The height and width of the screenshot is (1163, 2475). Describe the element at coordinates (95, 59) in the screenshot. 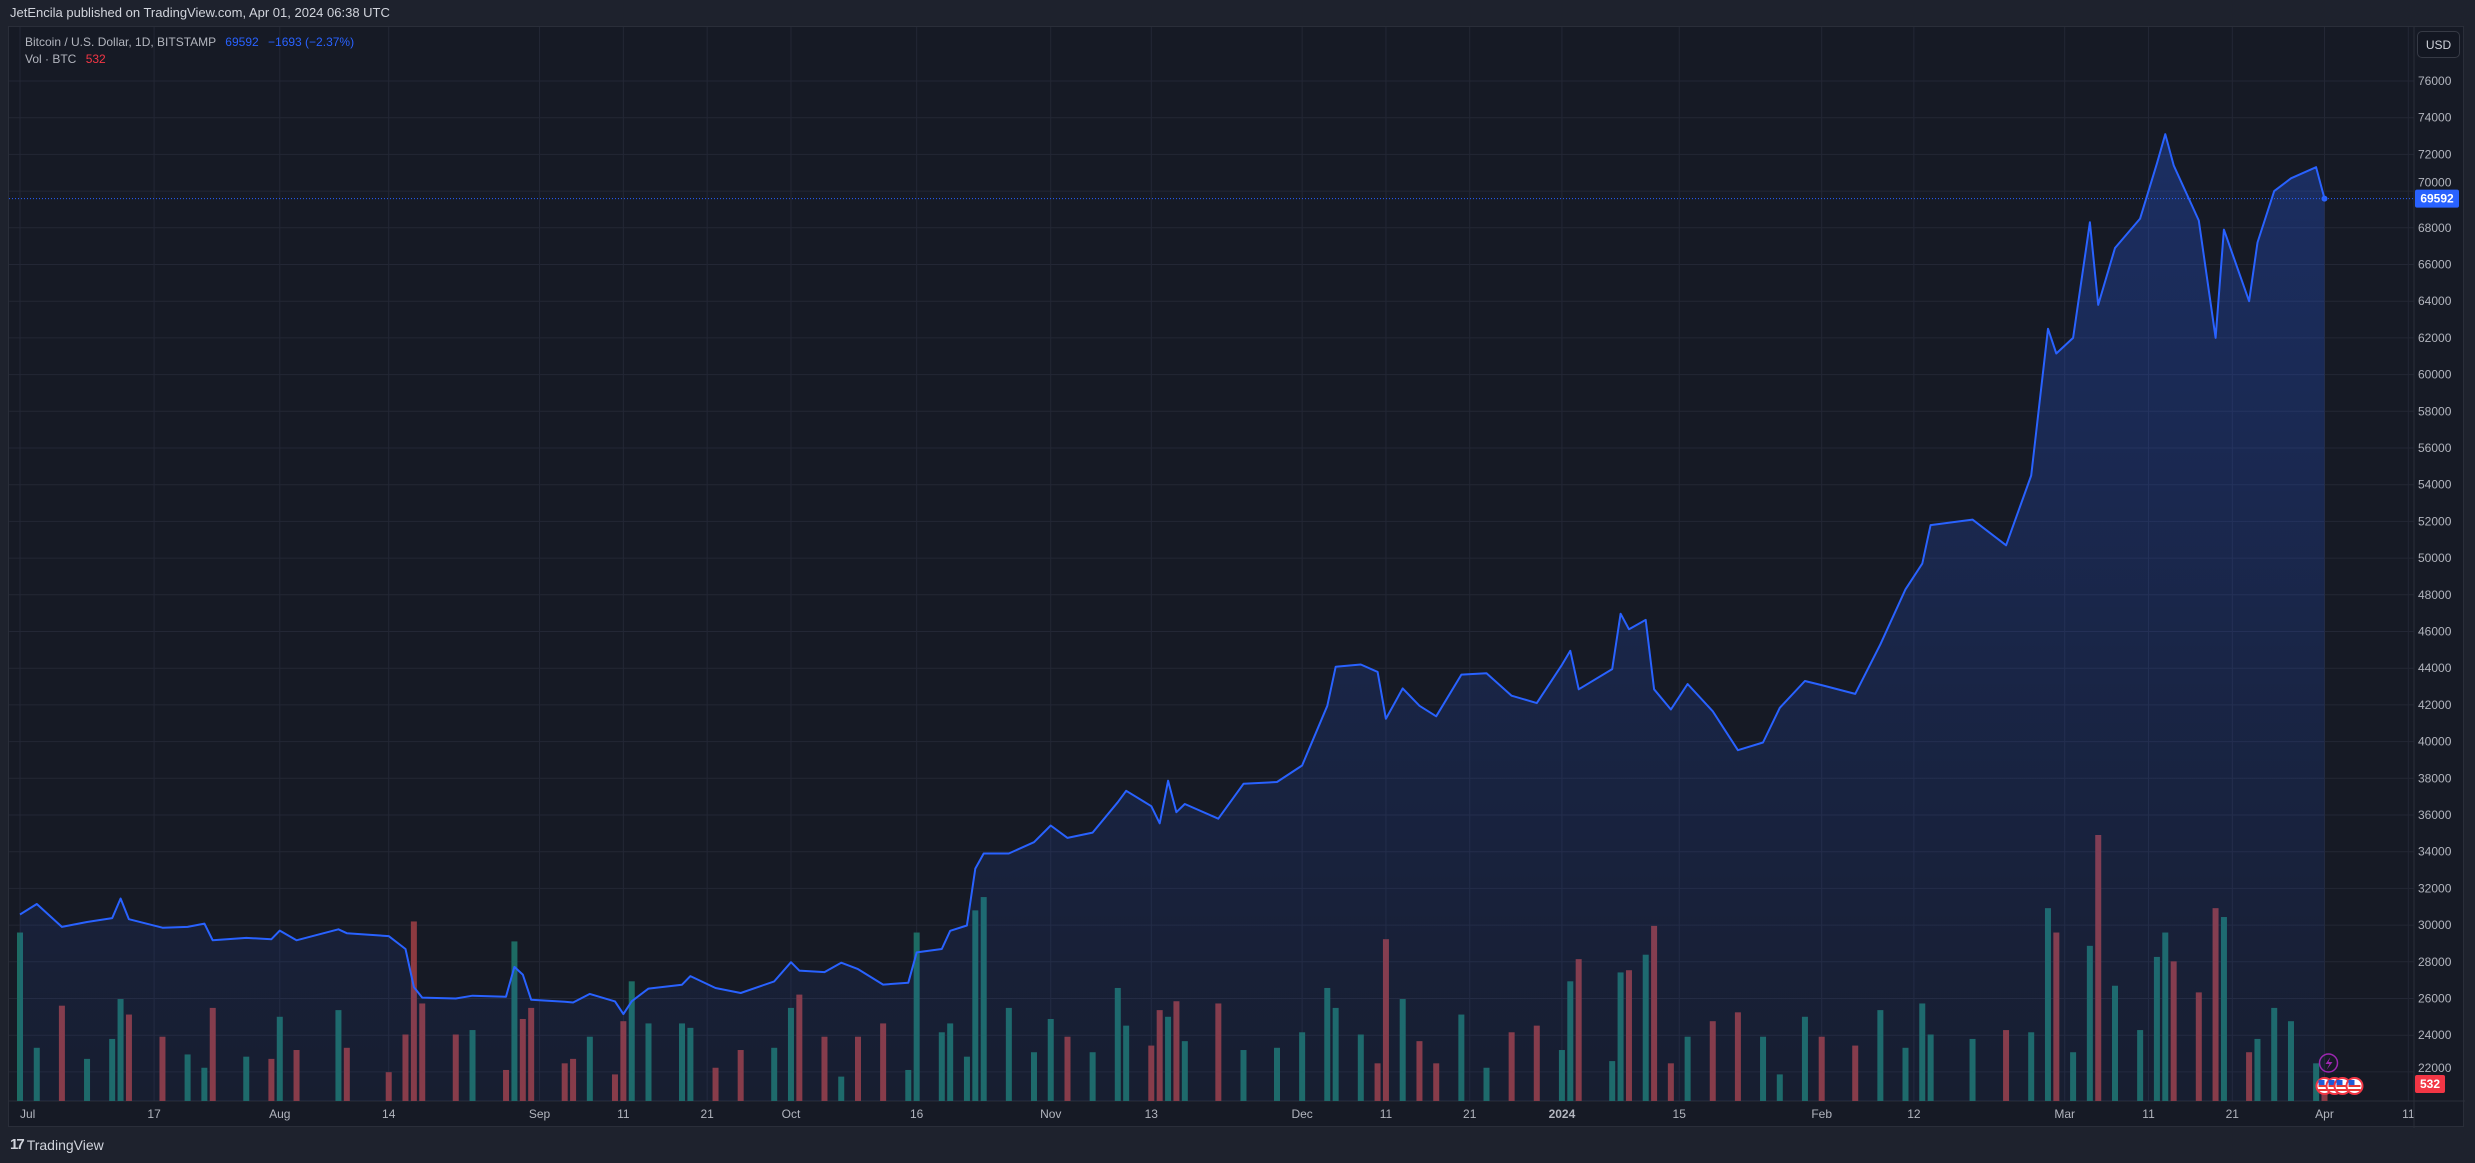

I see `volume-value: 532` at that location.